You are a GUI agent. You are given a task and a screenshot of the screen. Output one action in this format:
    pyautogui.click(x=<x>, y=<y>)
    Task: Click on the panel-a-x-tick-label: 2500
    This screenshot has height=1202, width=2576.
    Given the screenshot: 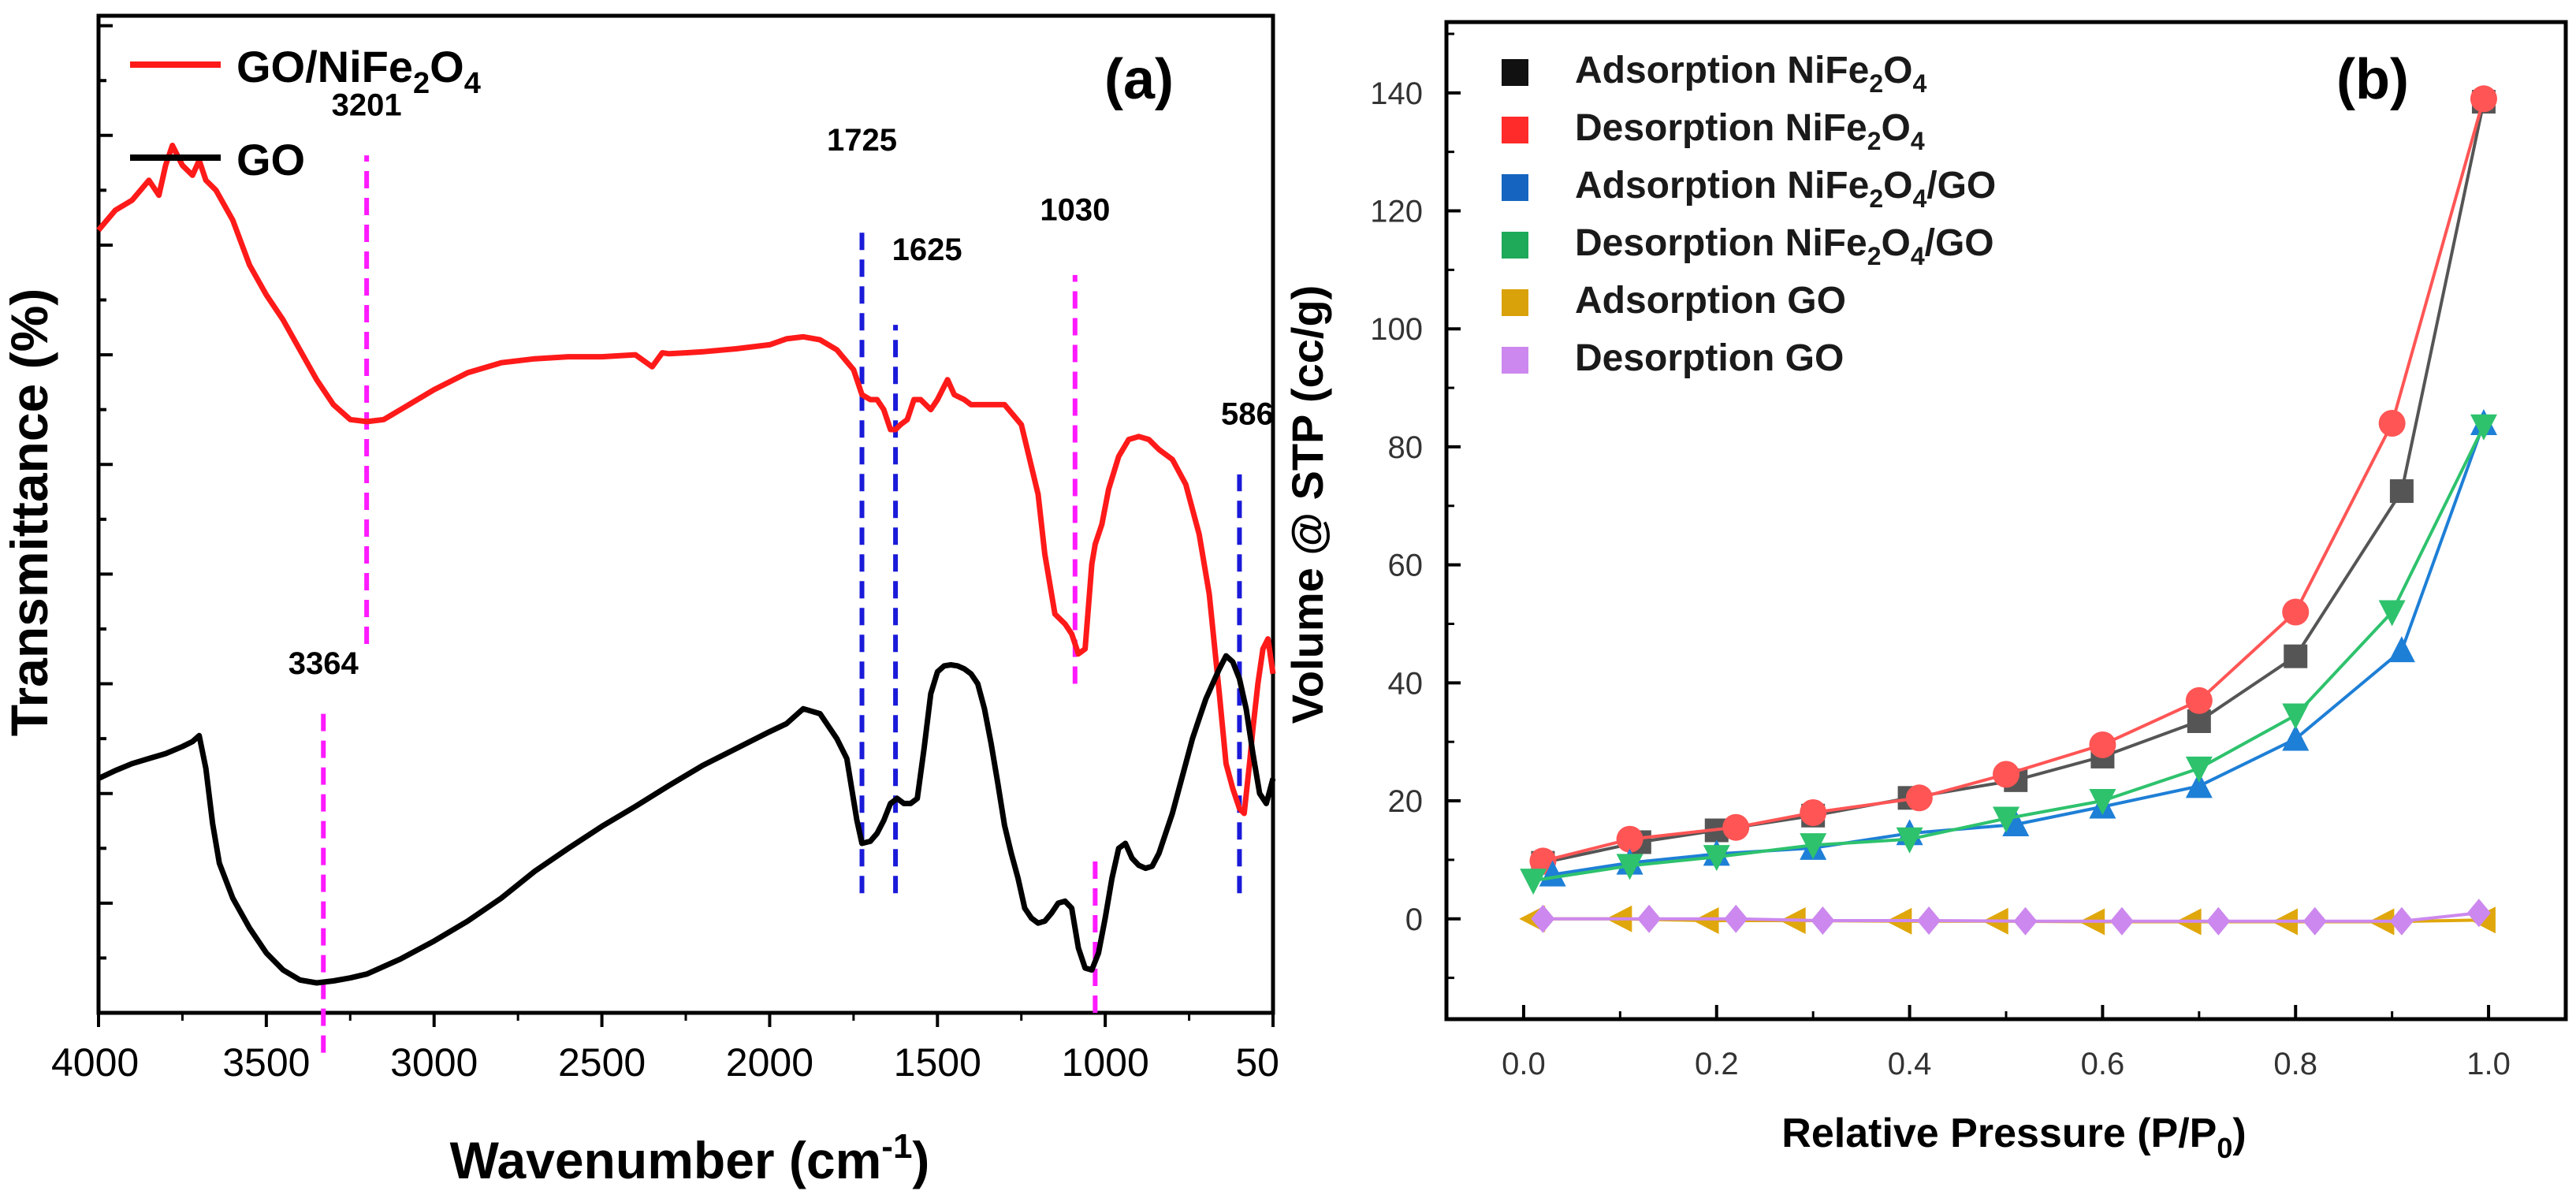 What is the action you would take?
    pyautogui.click(x=602, y=1062)
    